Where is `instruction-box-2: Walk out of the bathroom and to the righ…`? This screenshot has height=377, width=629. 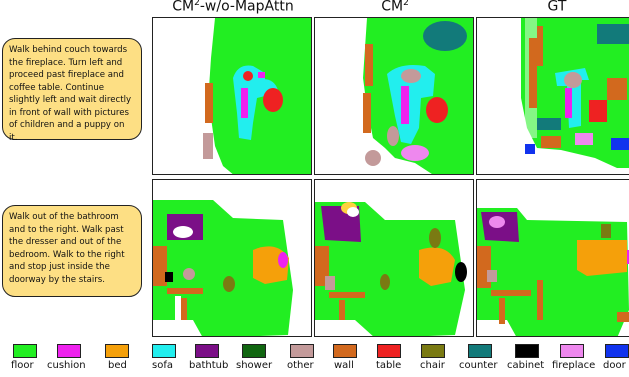
instruction-box-2: Walk out of the bathroom and to the righ… is located at coordinates (72, 251).